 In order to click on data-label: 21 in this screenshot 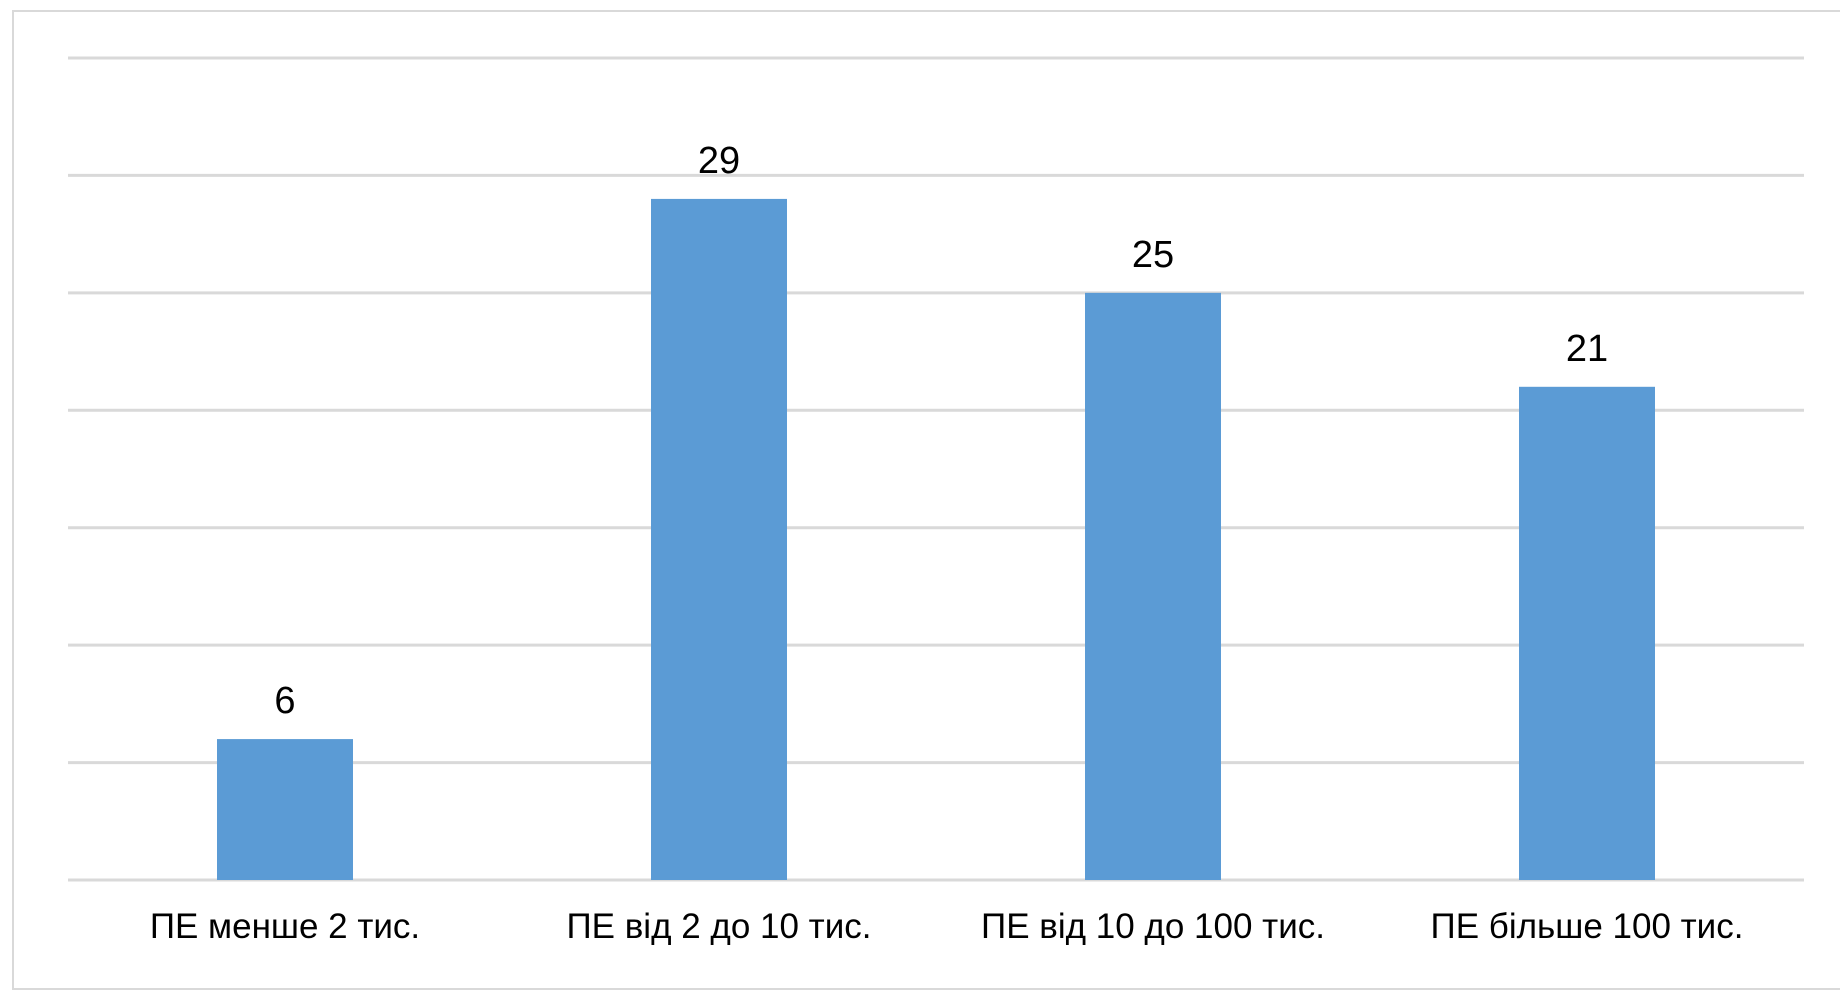, I will do `click(1587, 349)`.